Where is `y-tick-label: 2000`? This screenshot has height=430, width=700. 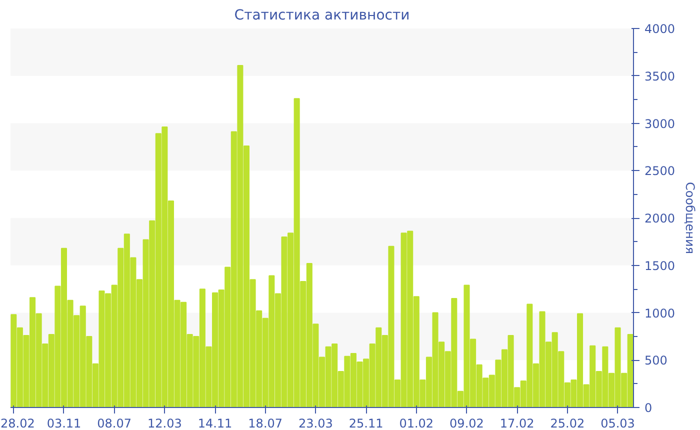 y-tick-label: 2000 is located at coordinates (660, 219).